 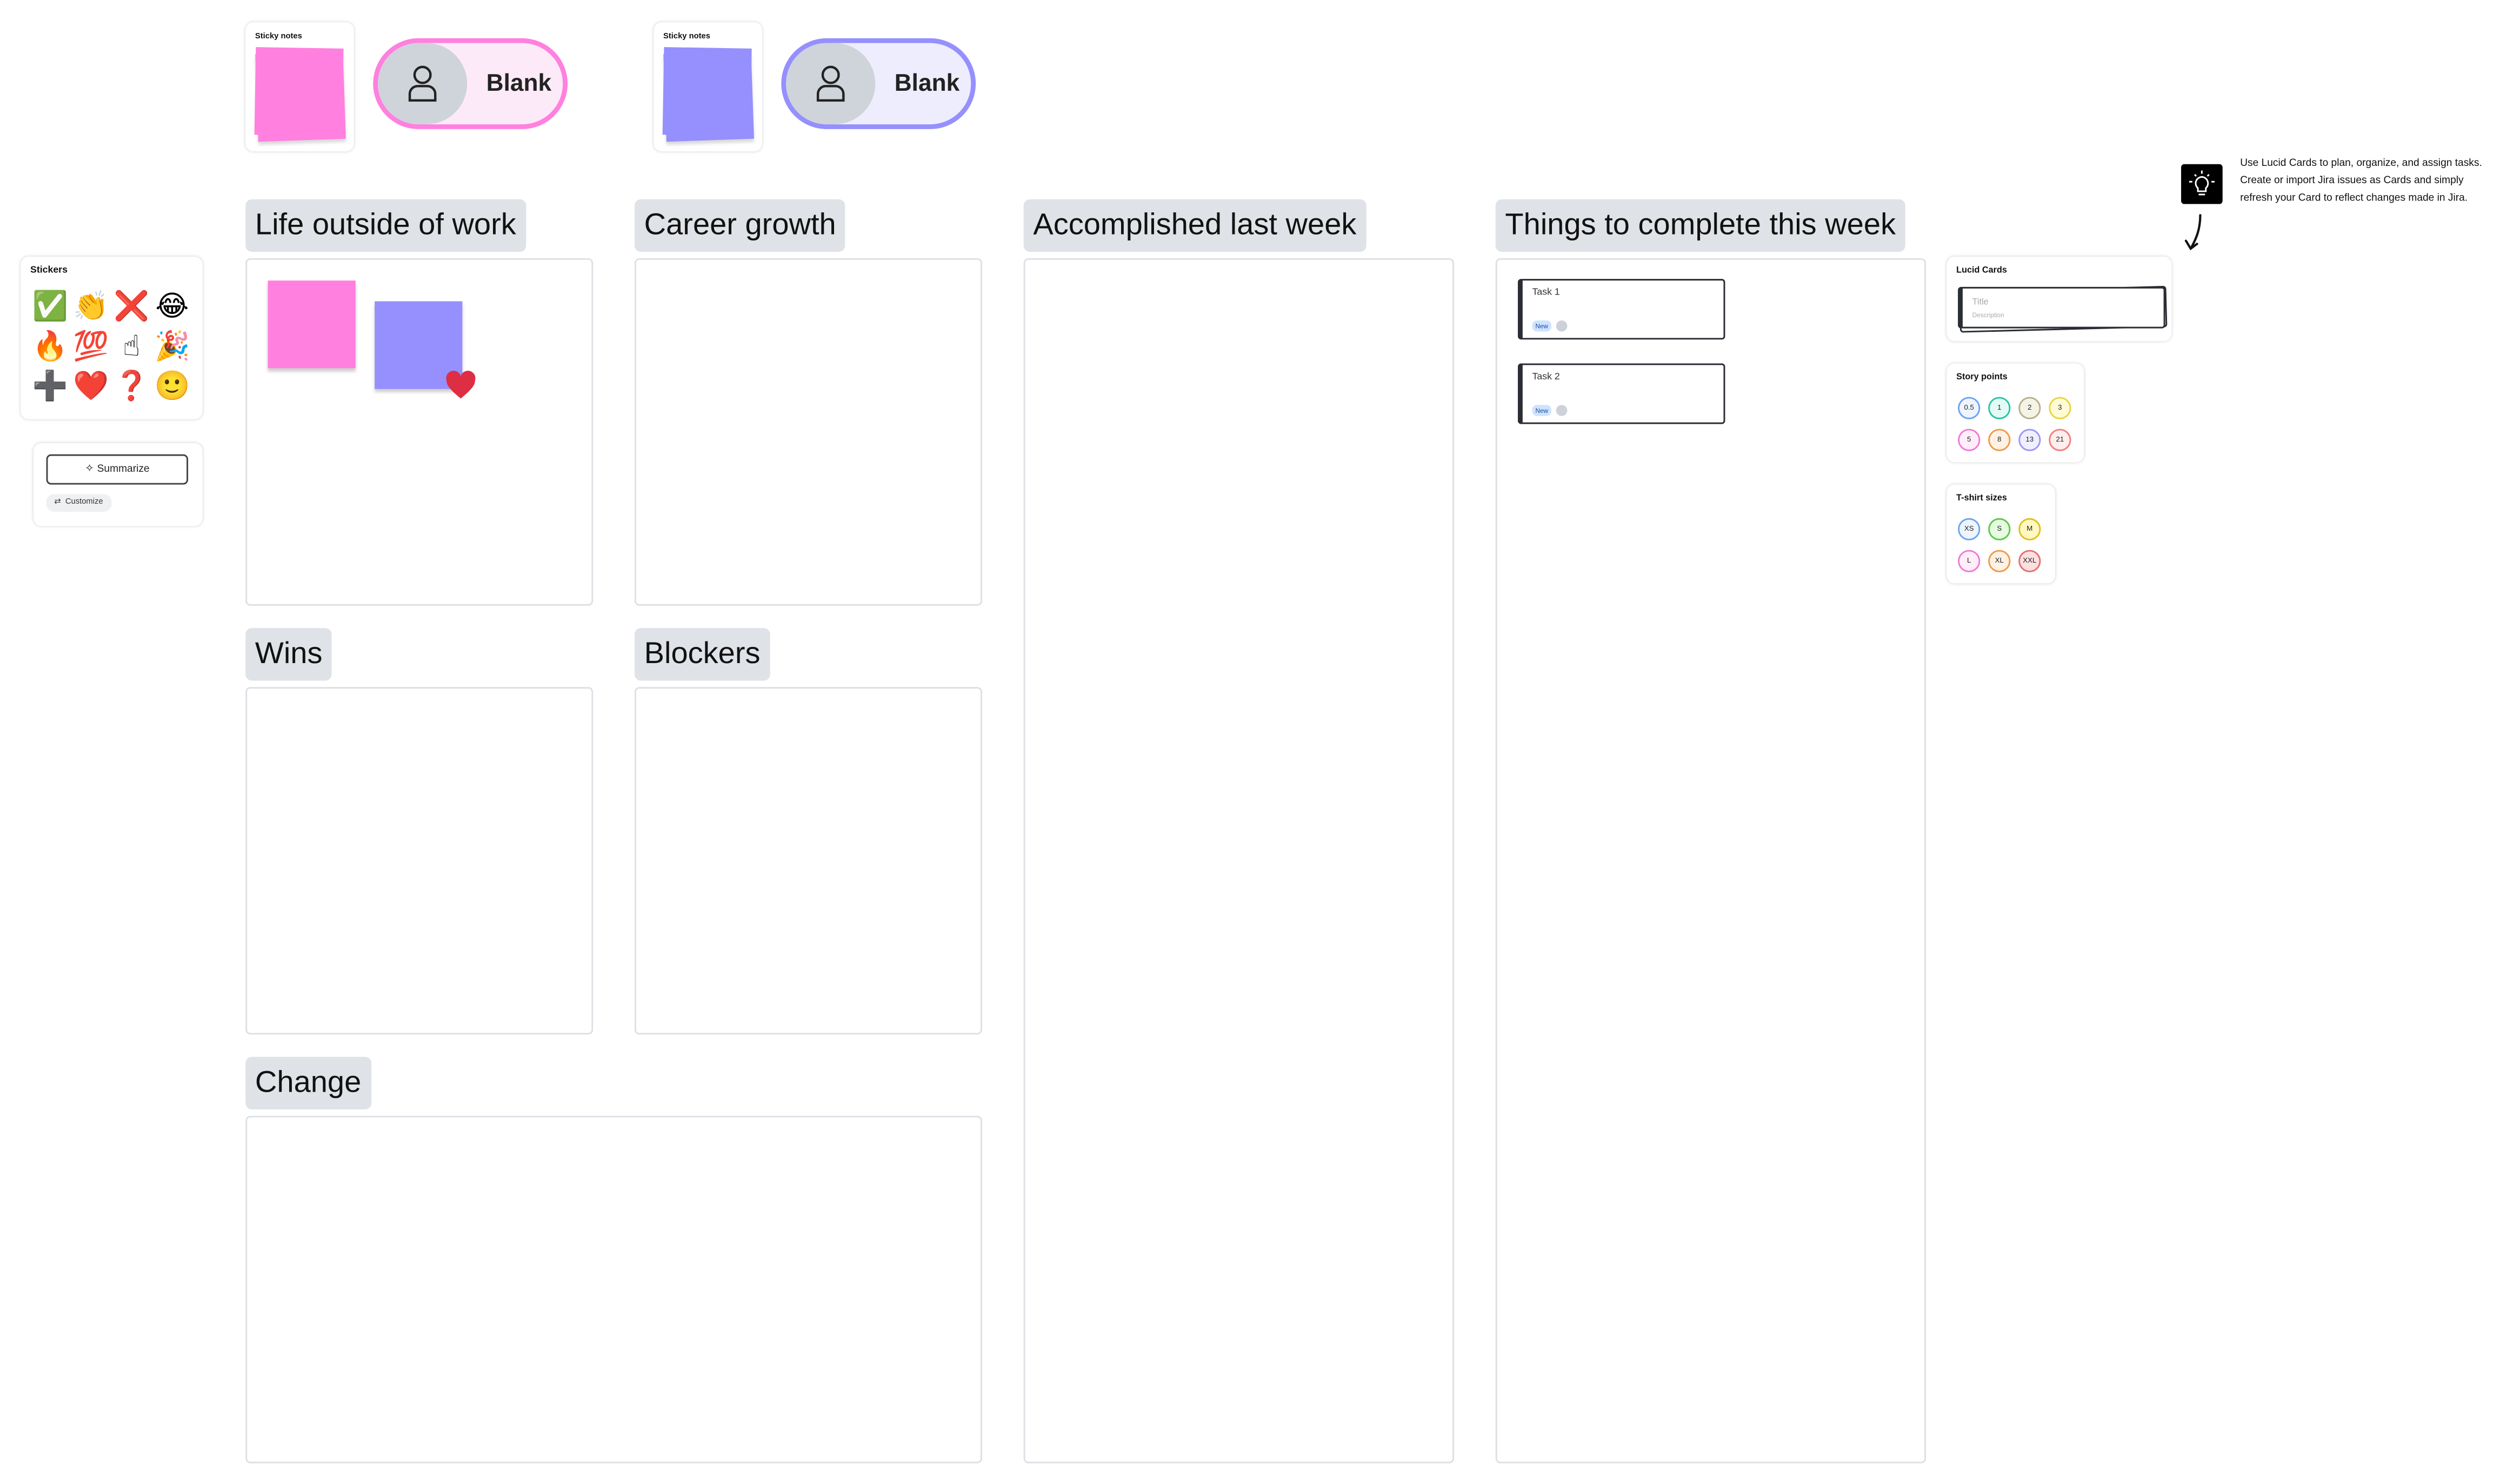 I want to click on estimate-chip: 5, so click(x=1970, y=440).